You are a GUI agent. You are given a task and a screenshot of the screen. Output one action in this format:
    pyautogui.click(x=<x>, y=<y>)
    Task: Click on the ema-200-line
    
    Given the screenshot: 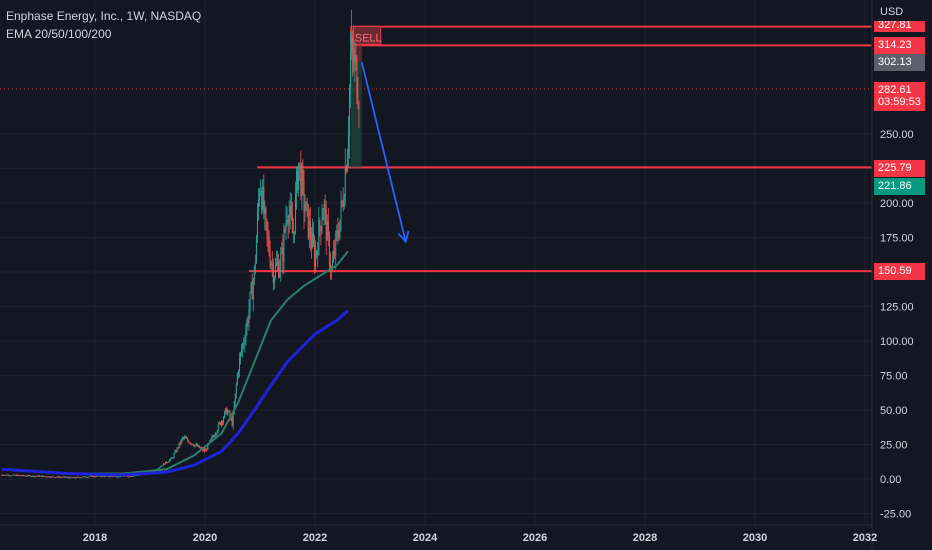 What is the action you would take?
    pyautogui.click(x=175, y=393)
    